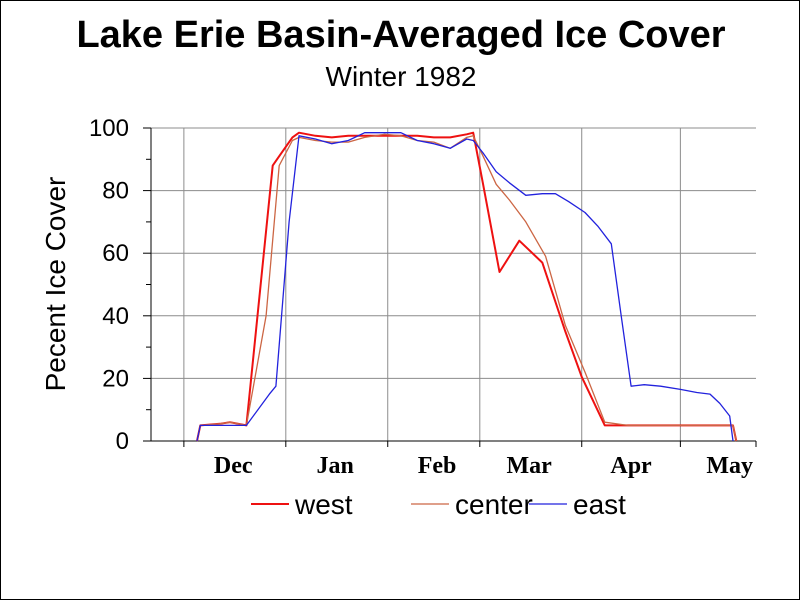 This screenshot has width=800, height=601. Describe the element at coordinates (323, 504) in the screenshot. I see `legend-label-west: west` at that location.